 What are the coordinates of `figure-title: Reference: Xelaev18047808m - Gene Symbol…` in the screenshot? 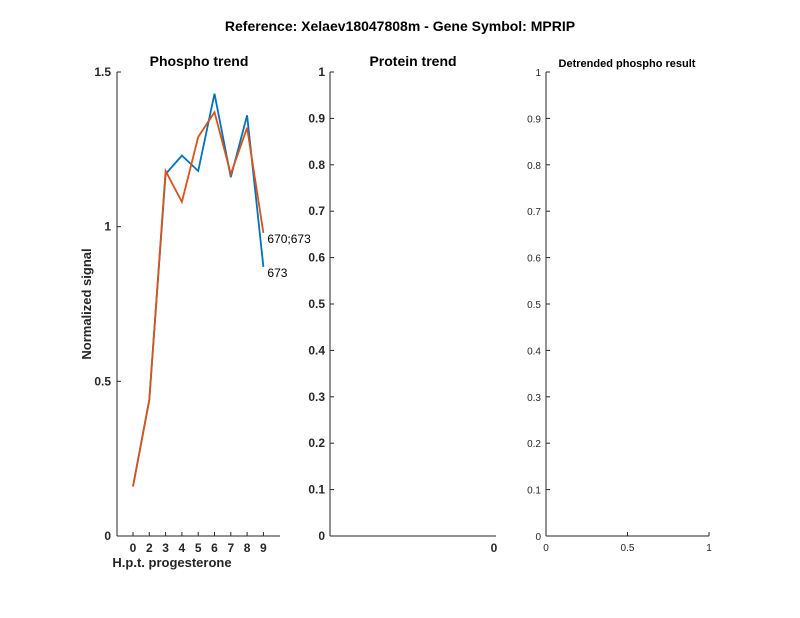 It's located at (400, 26).